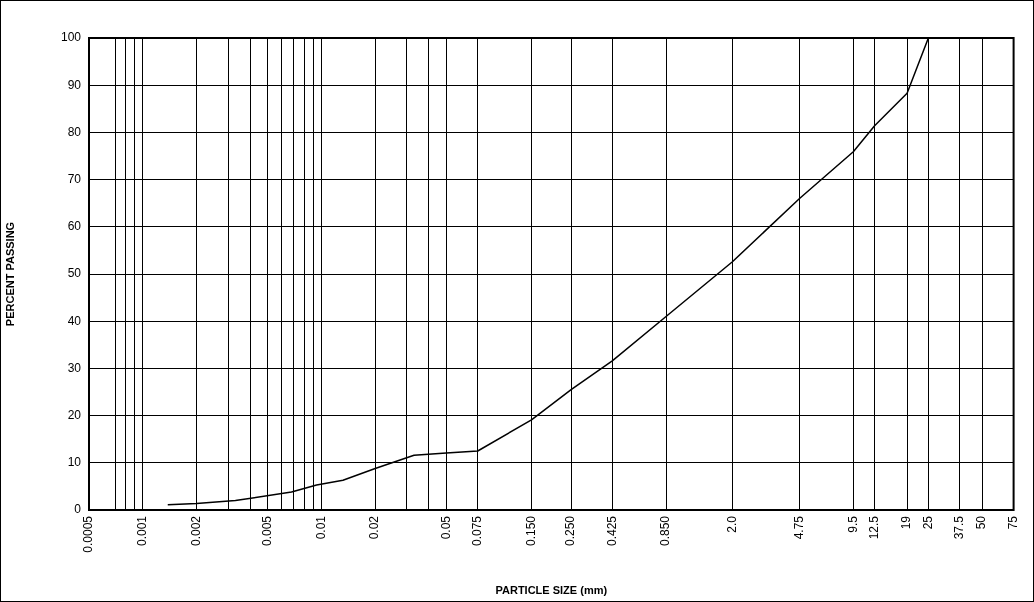  Describe the element at coordinates (74, 320) in the screenshot. I see `y-tick-label: 40` at that location.